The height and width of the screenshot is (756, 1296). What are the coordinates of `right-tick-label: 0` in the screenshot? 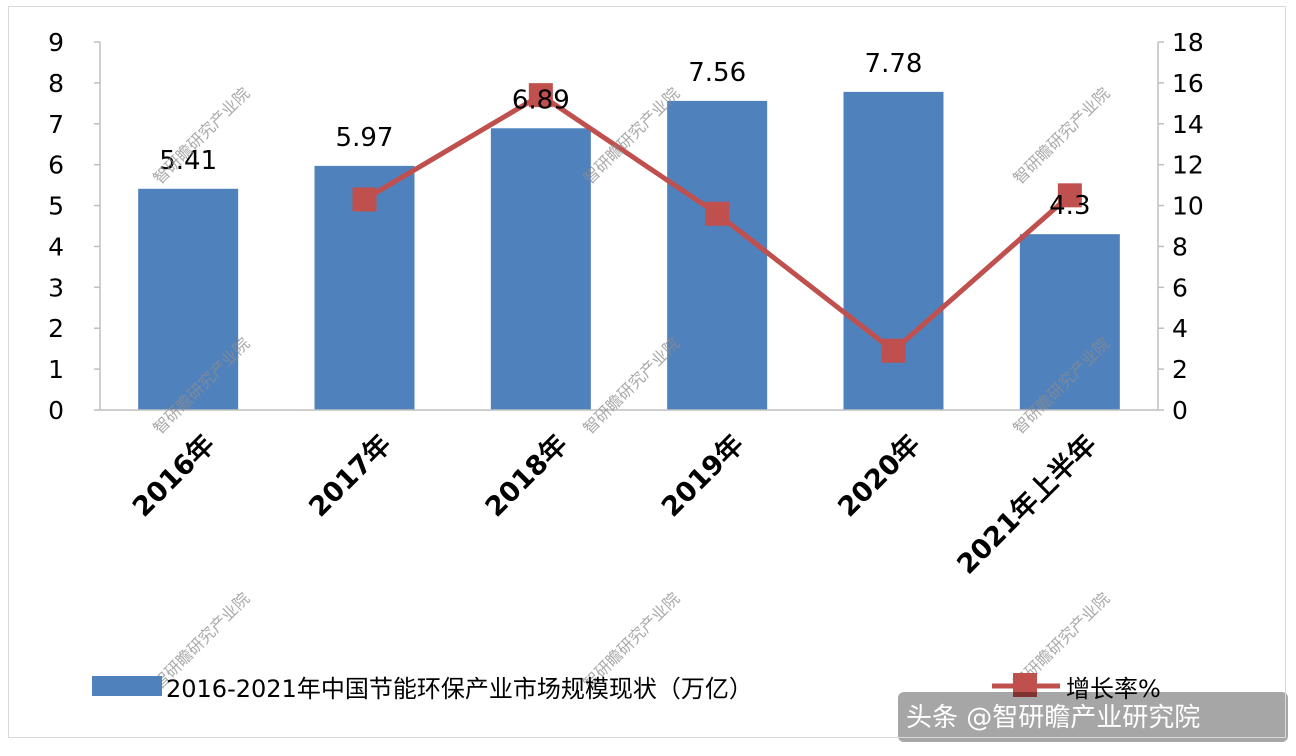 It's located at (1180, 410).